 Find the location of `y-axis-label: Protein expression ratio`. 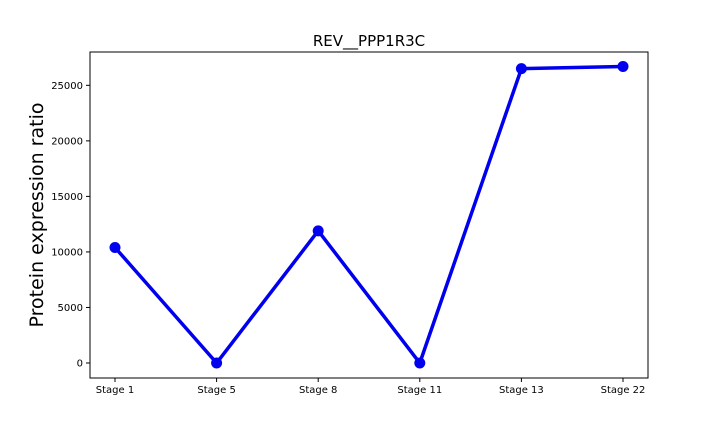

y-axis-label: Protein expression ratio is located at coordinates (37, 215).